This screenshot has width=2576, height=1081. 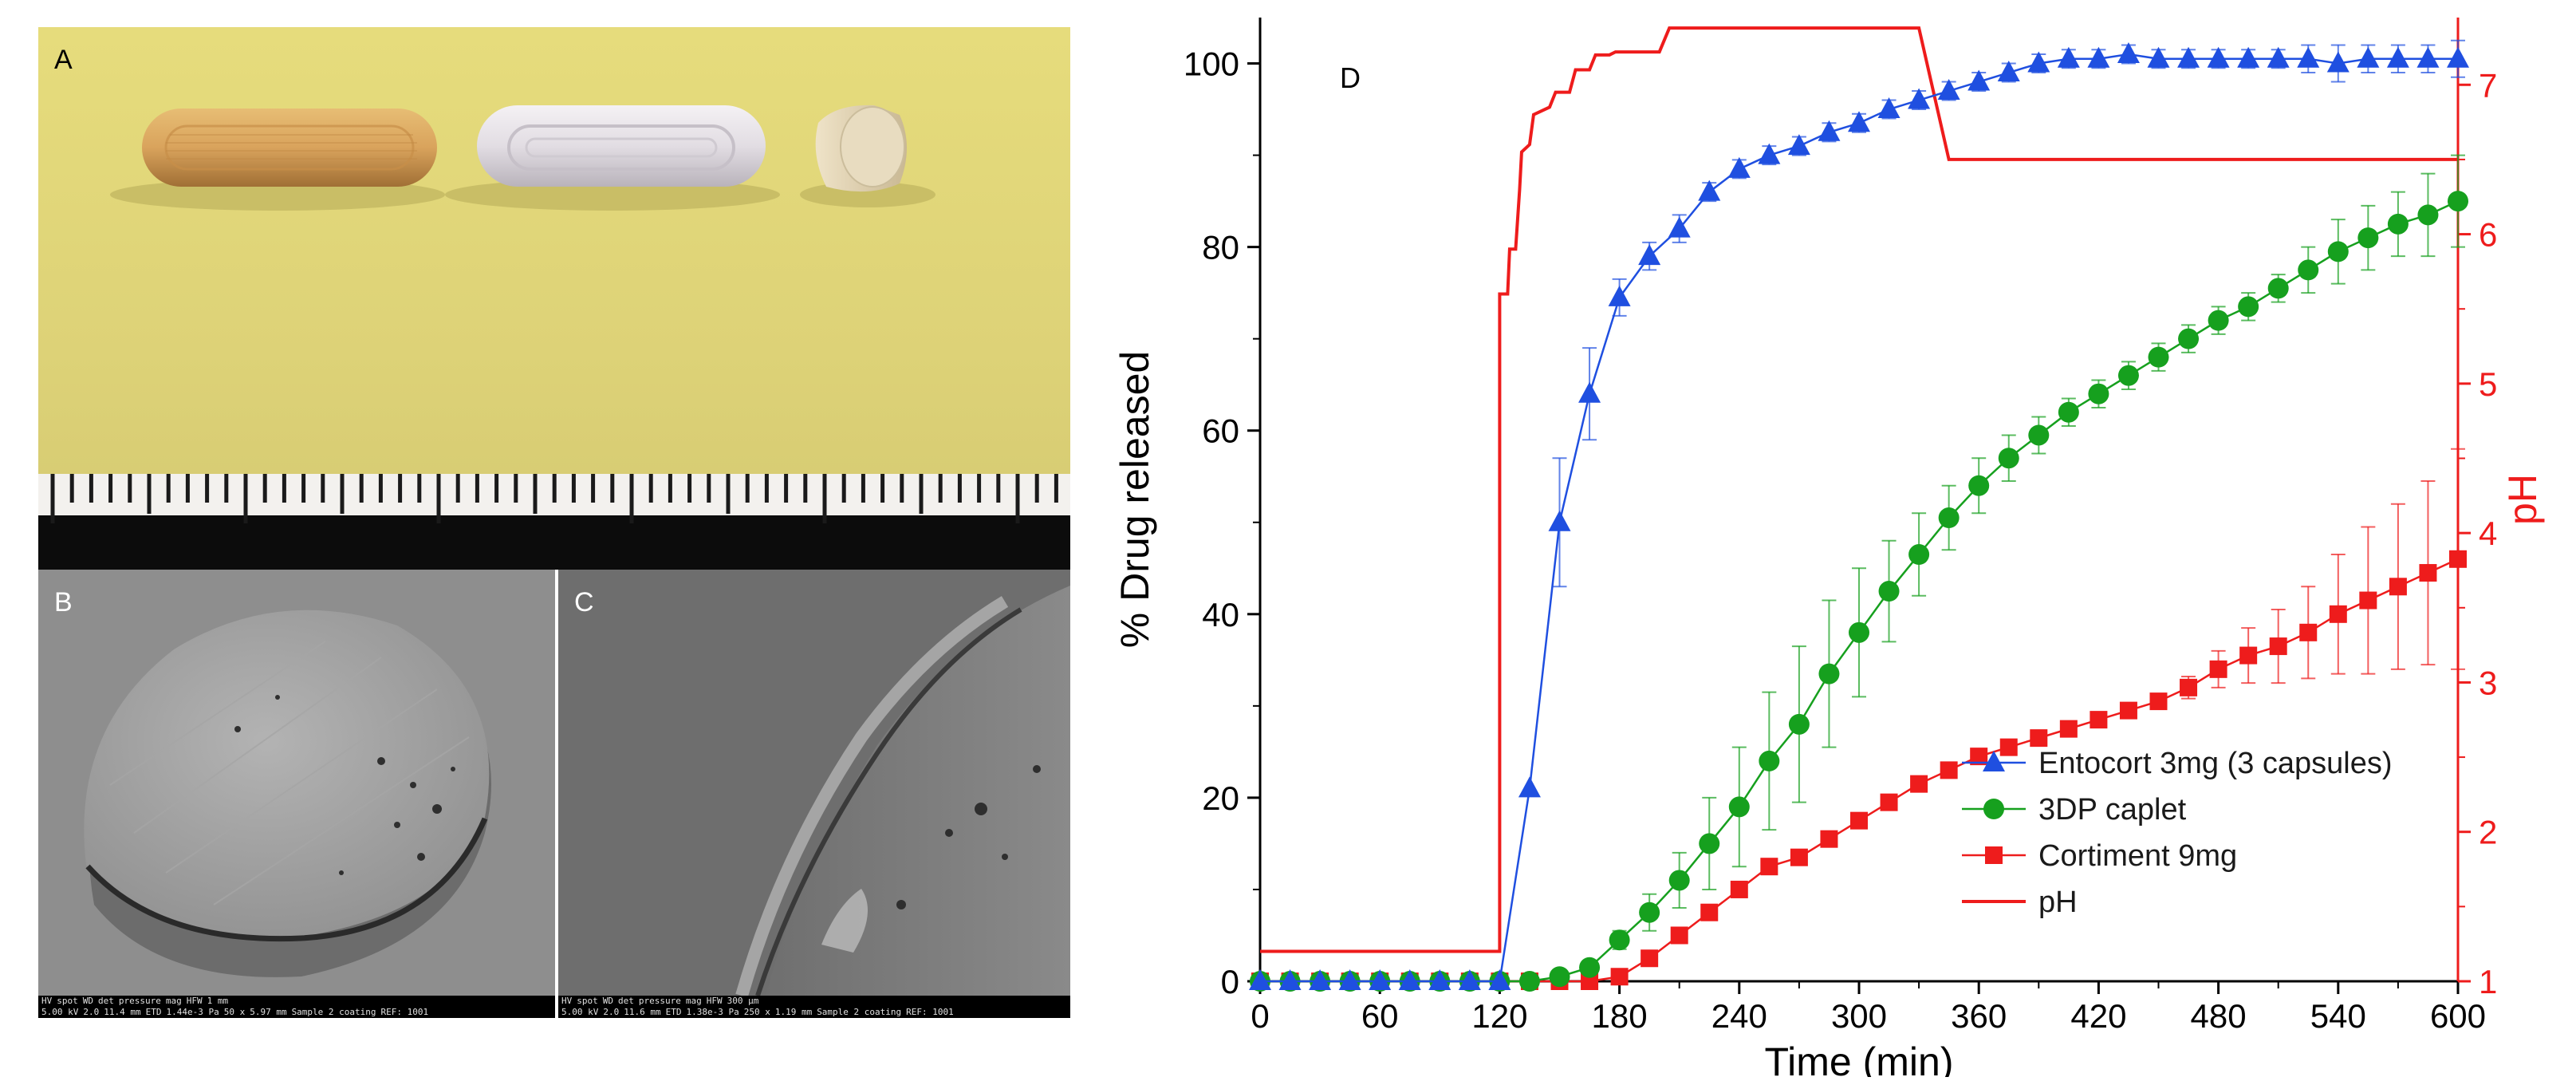 What do you see at coordinates (2458, 1016) in the screenshot?
I see `x-tick-label: 600` at bounding box center [2458, 1016].